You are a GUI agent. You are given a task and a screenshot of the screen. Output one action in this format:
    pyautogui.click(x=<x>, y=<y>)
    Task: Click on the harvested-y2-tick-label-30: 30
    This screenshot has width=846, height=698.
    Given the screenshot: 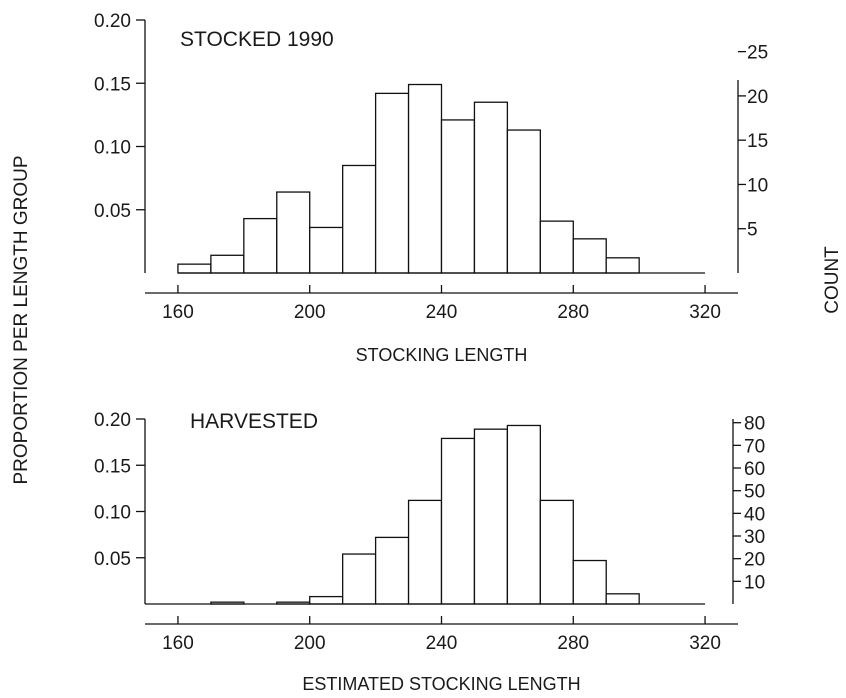 What is the action you would take?
    pyautogui.click(x=754, y=537)
    